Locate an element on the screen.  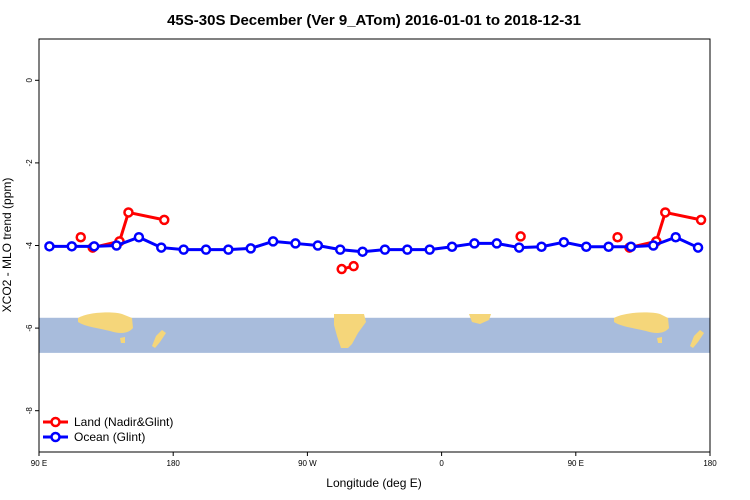
australia-landmass is located at coordinates (105, 322).